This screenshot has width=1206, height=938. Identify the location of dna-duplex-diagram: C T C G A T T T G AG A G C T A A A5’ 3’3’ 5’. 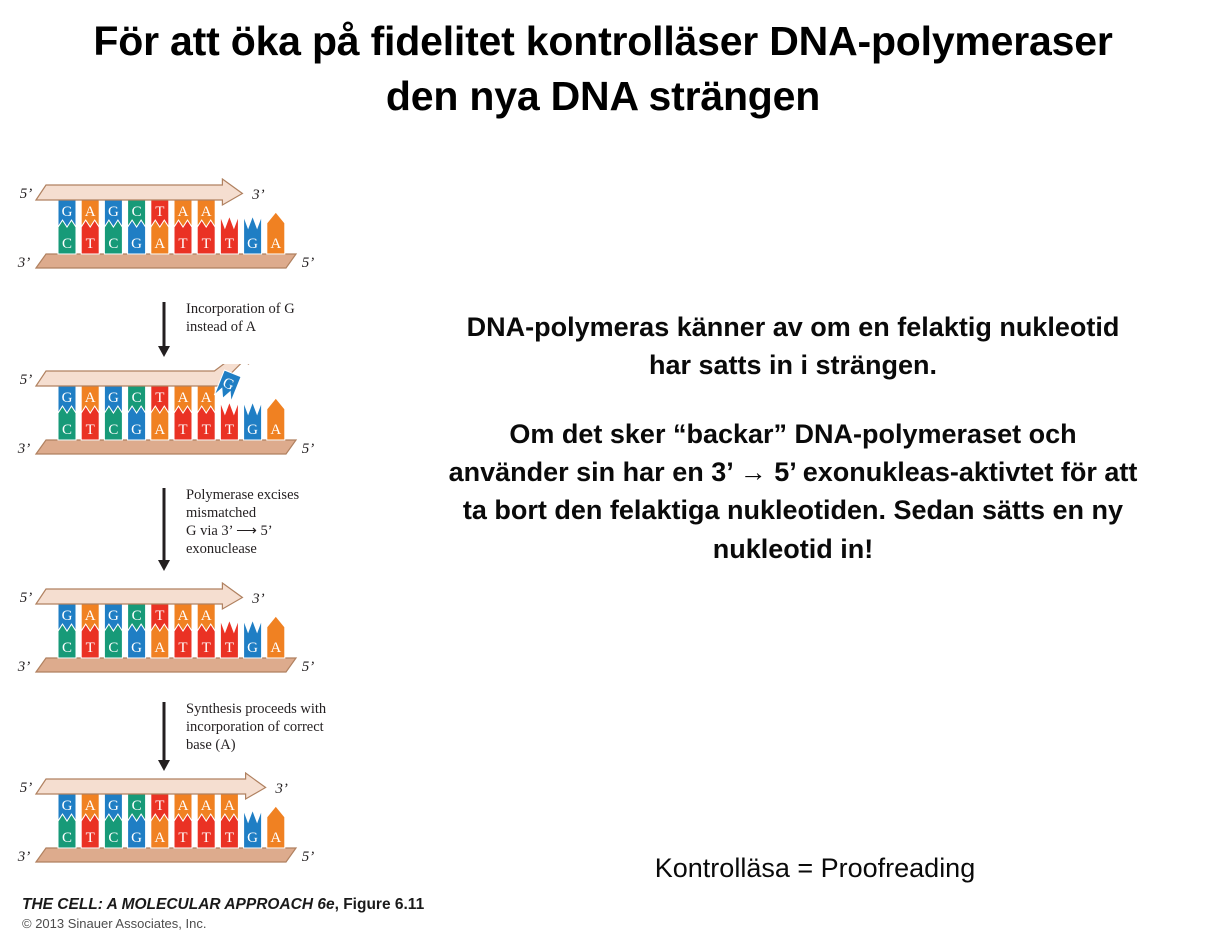
(166, 818).